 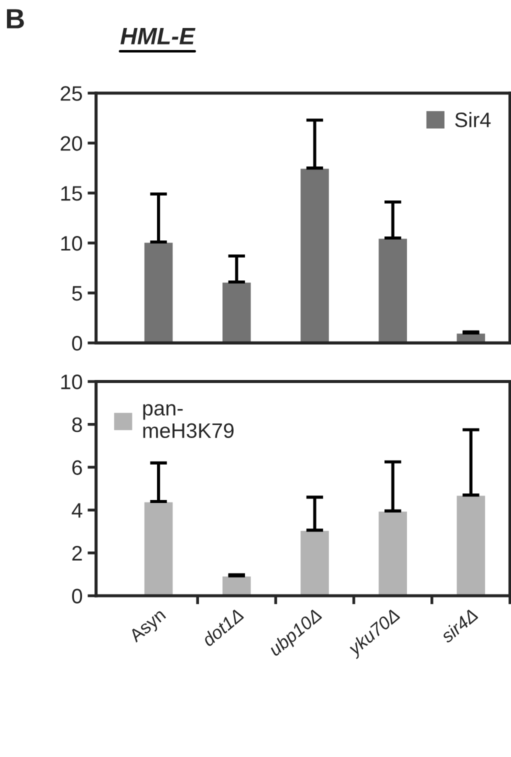 I want to click on y-tick-label: 4, so click(x=77, y=510).